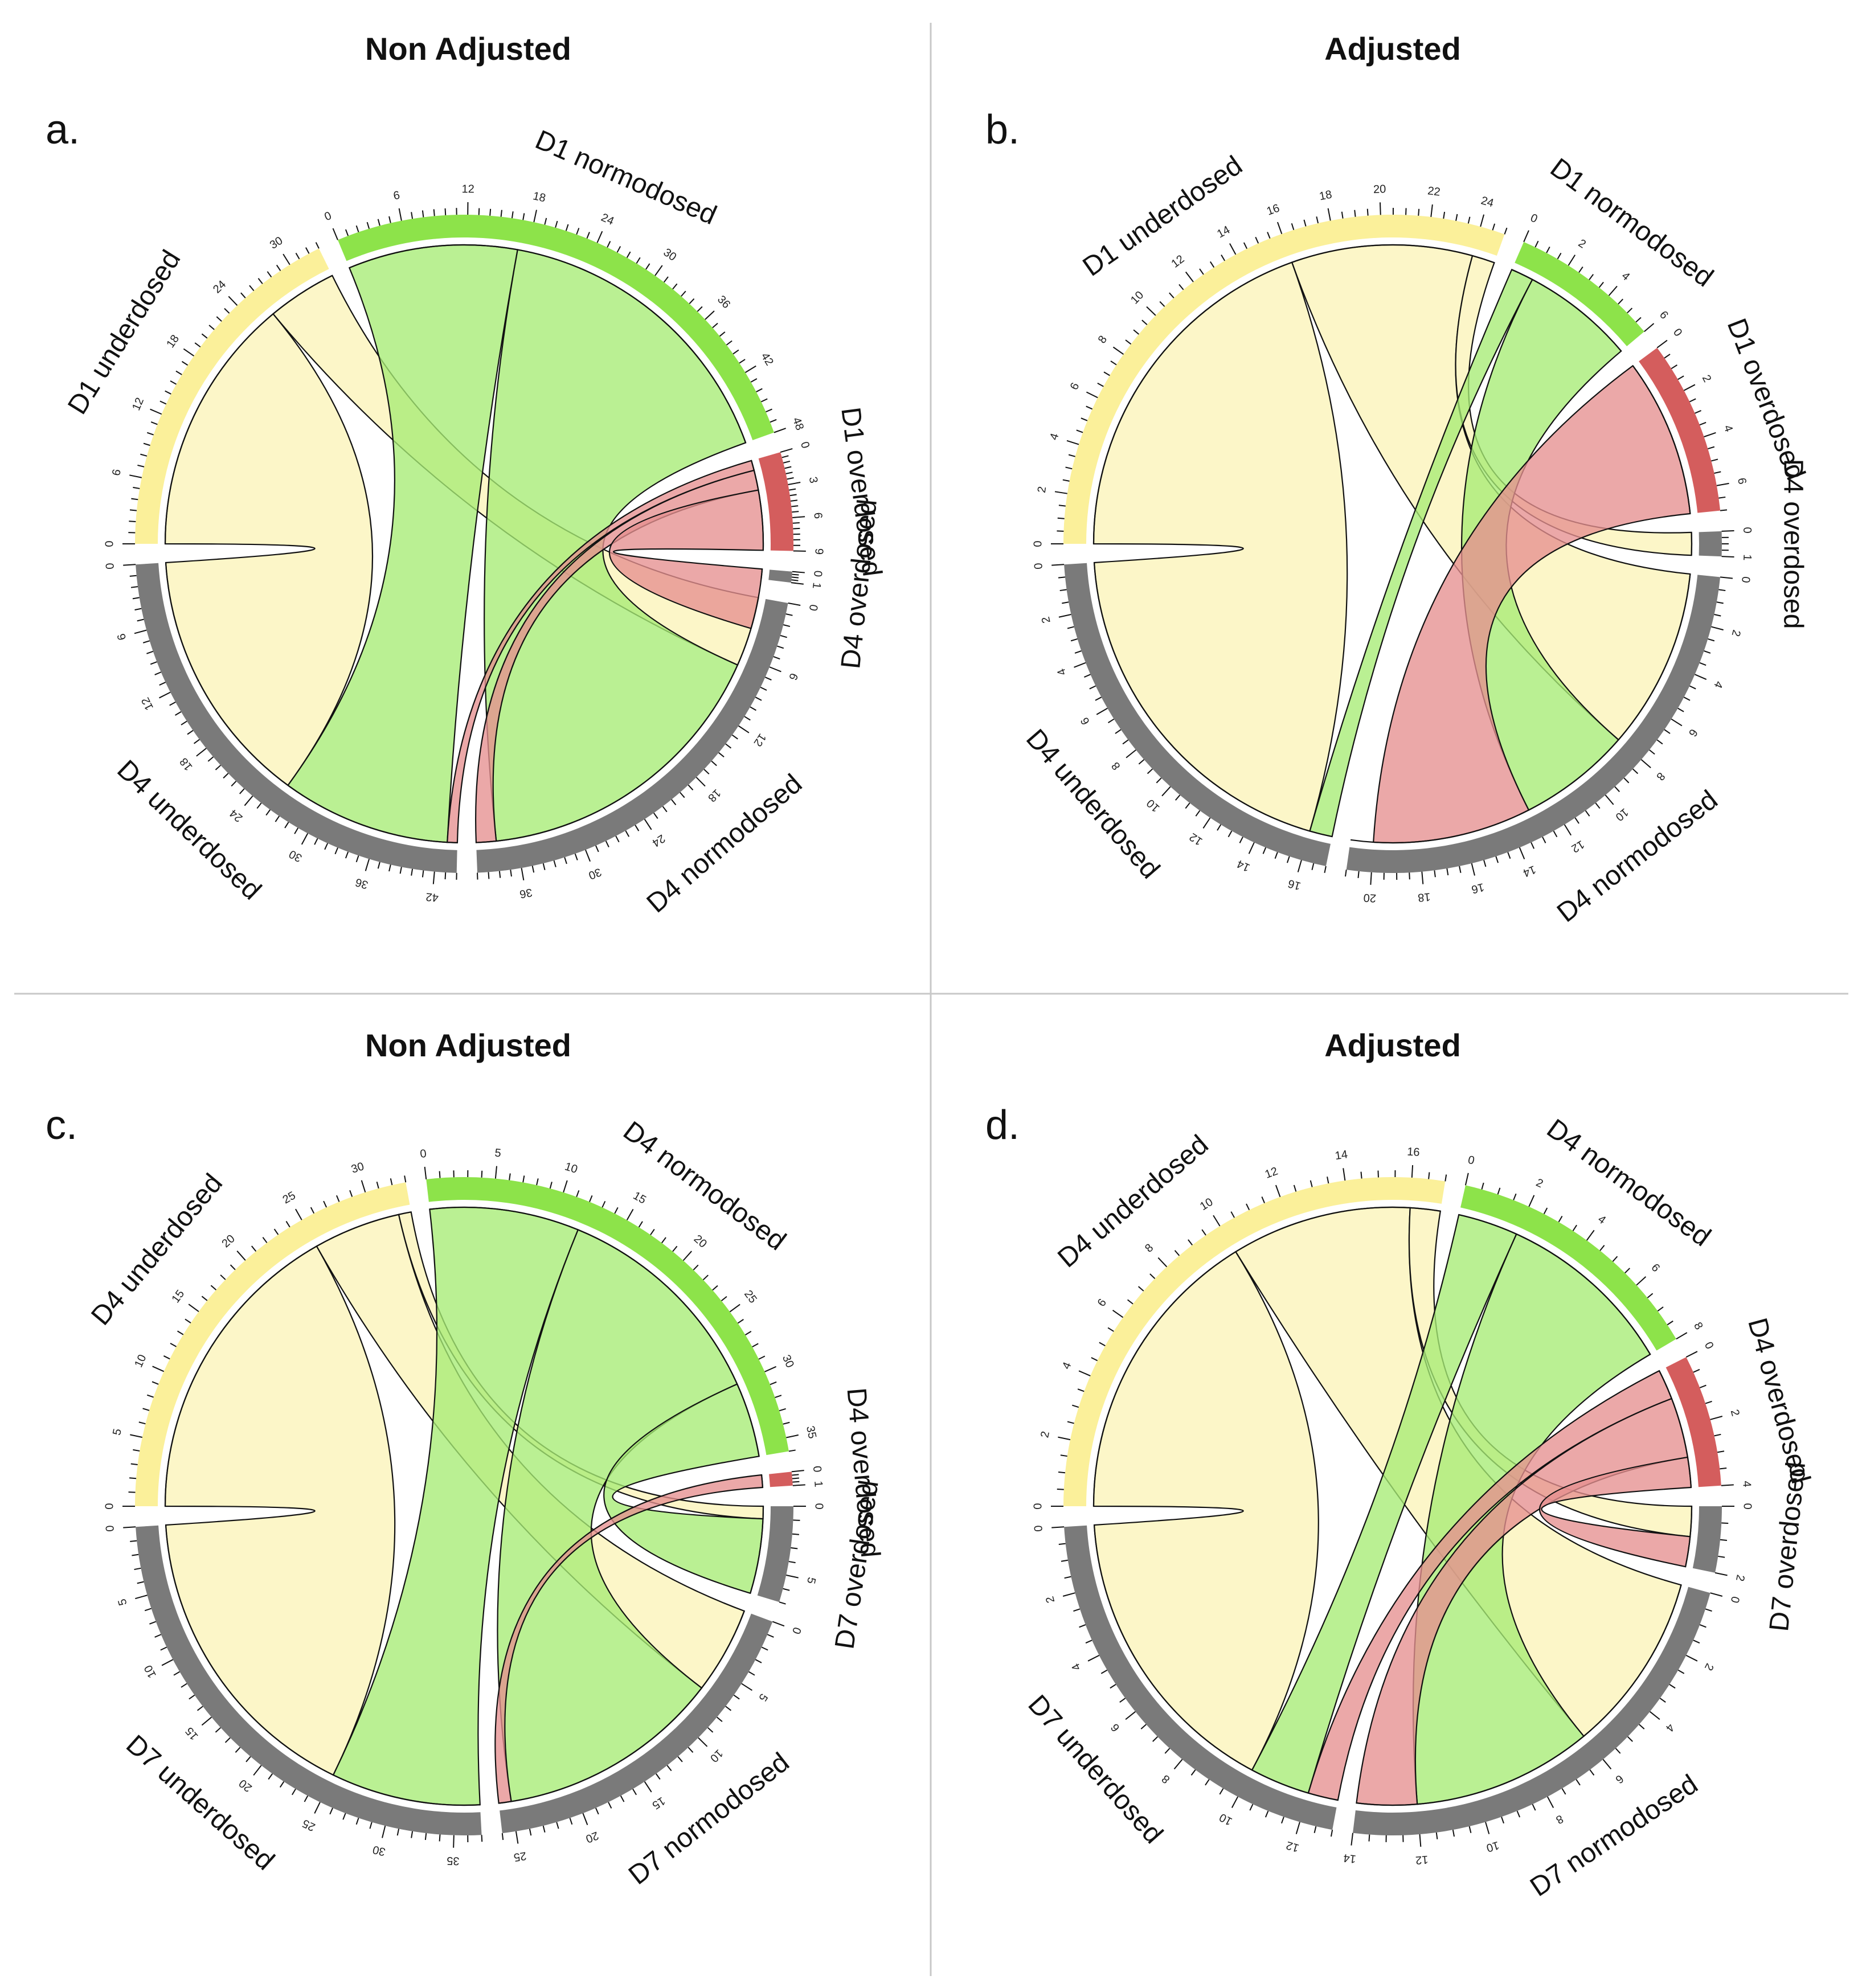 The image size is (1862, 1988). What do you see at coordinates (1002, 1125) in the screenshot?
I see `panel-letter: d.` at bounding box center [1002, 1125].